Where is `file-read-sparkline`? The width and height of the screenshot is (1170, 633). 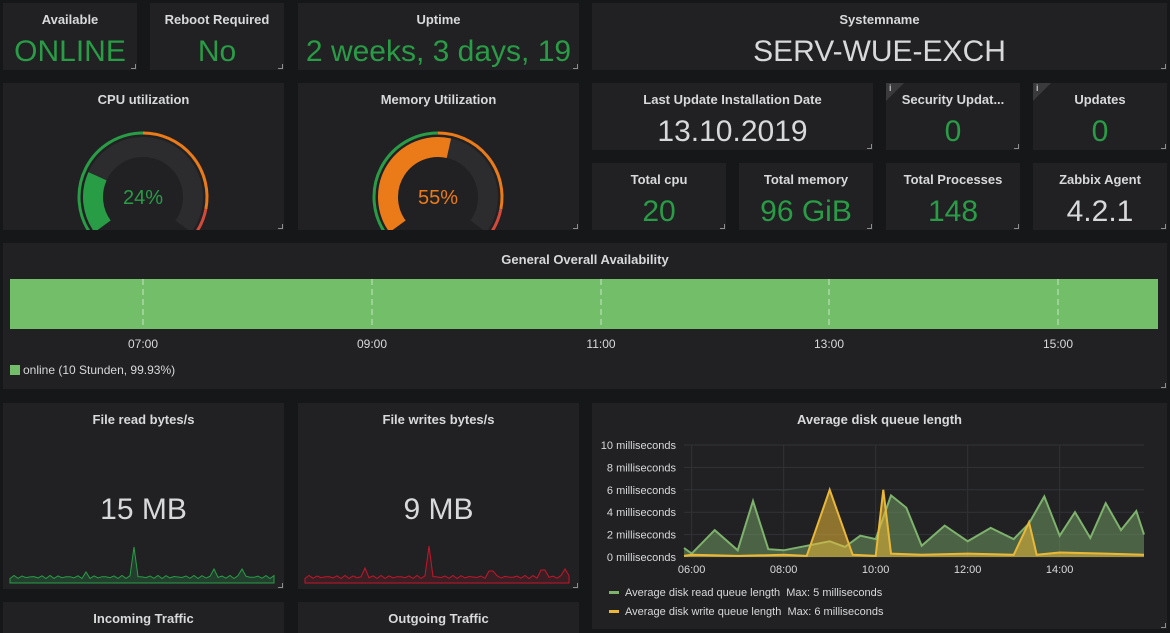 file-read-sparkline is located at coordinates (142, 565).